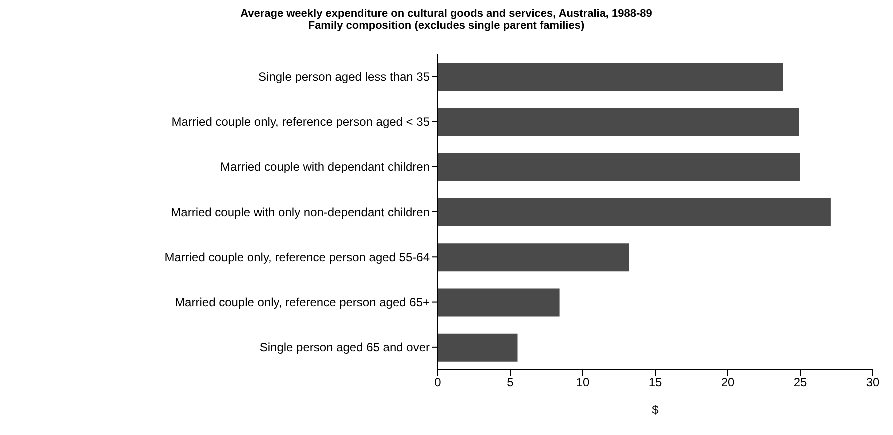 This screenshot has width=893, height=435. I want to click on x-tick-label: 0, so click(438, 383).